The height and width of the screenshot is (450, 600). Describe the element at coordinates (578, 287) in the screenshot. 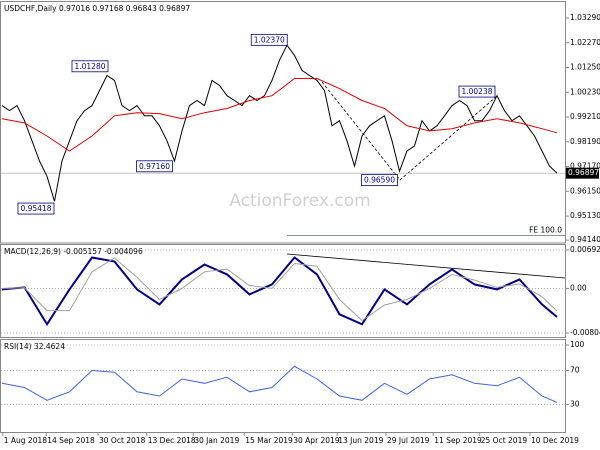

I see `y-tick-label: 0.00` at that location.